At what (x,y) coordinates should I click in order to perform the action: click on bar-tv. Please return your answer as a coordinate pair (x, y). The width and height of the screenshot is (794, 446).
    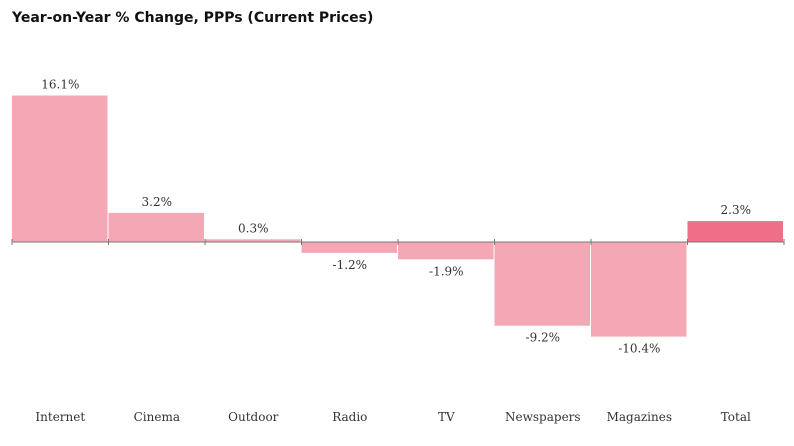
    Looking at the image, I should click on (446, 251).